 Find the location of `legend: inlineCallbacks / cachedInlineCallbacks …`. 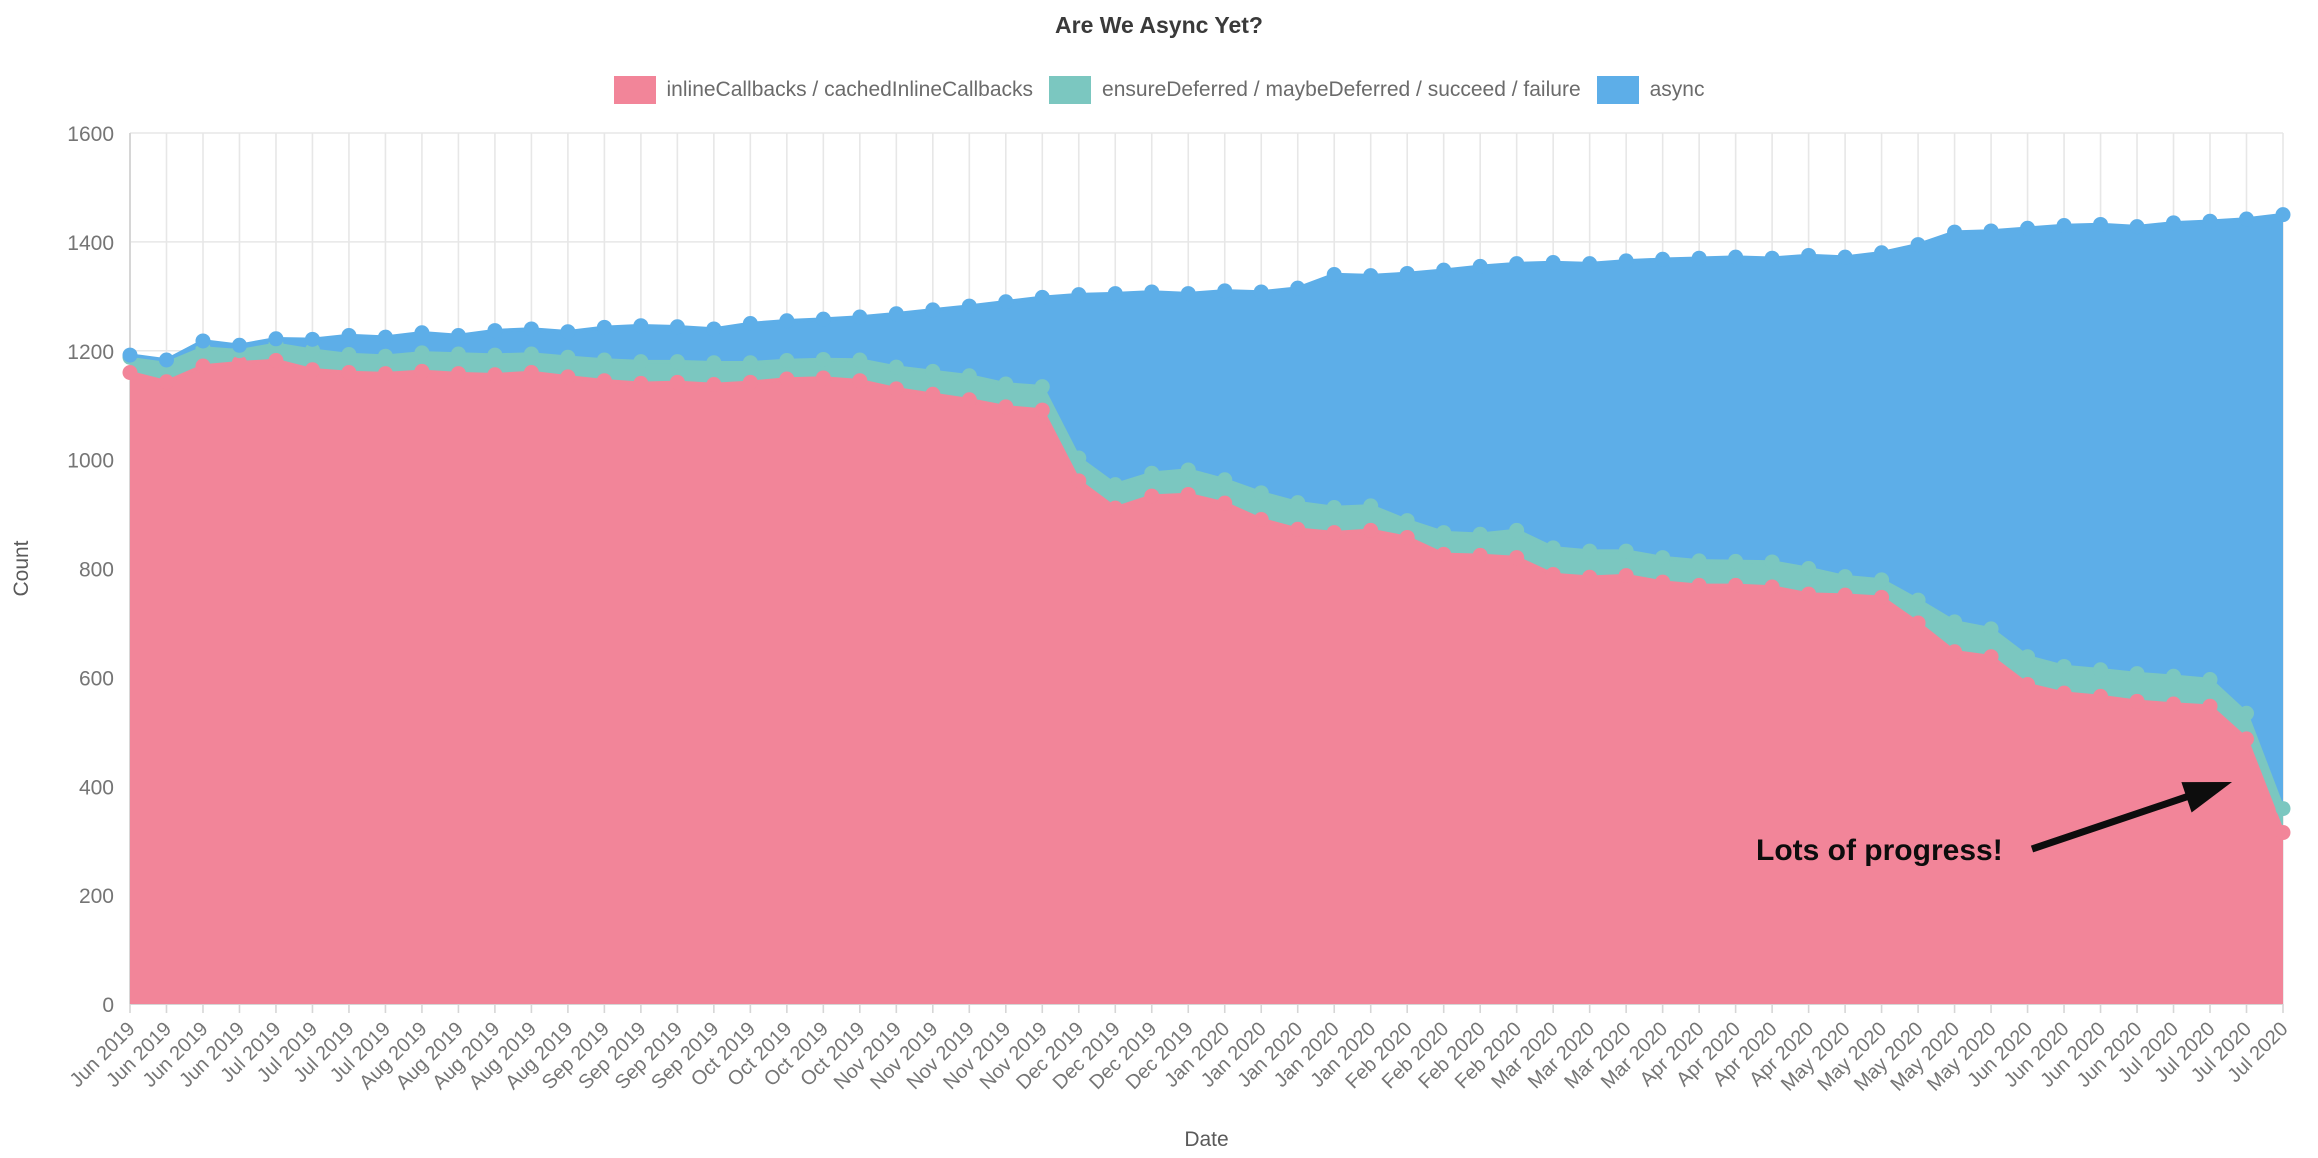

legend: inlineCallbacks / cachedInlineCallbacks … is located at coordinates (1159, 90).